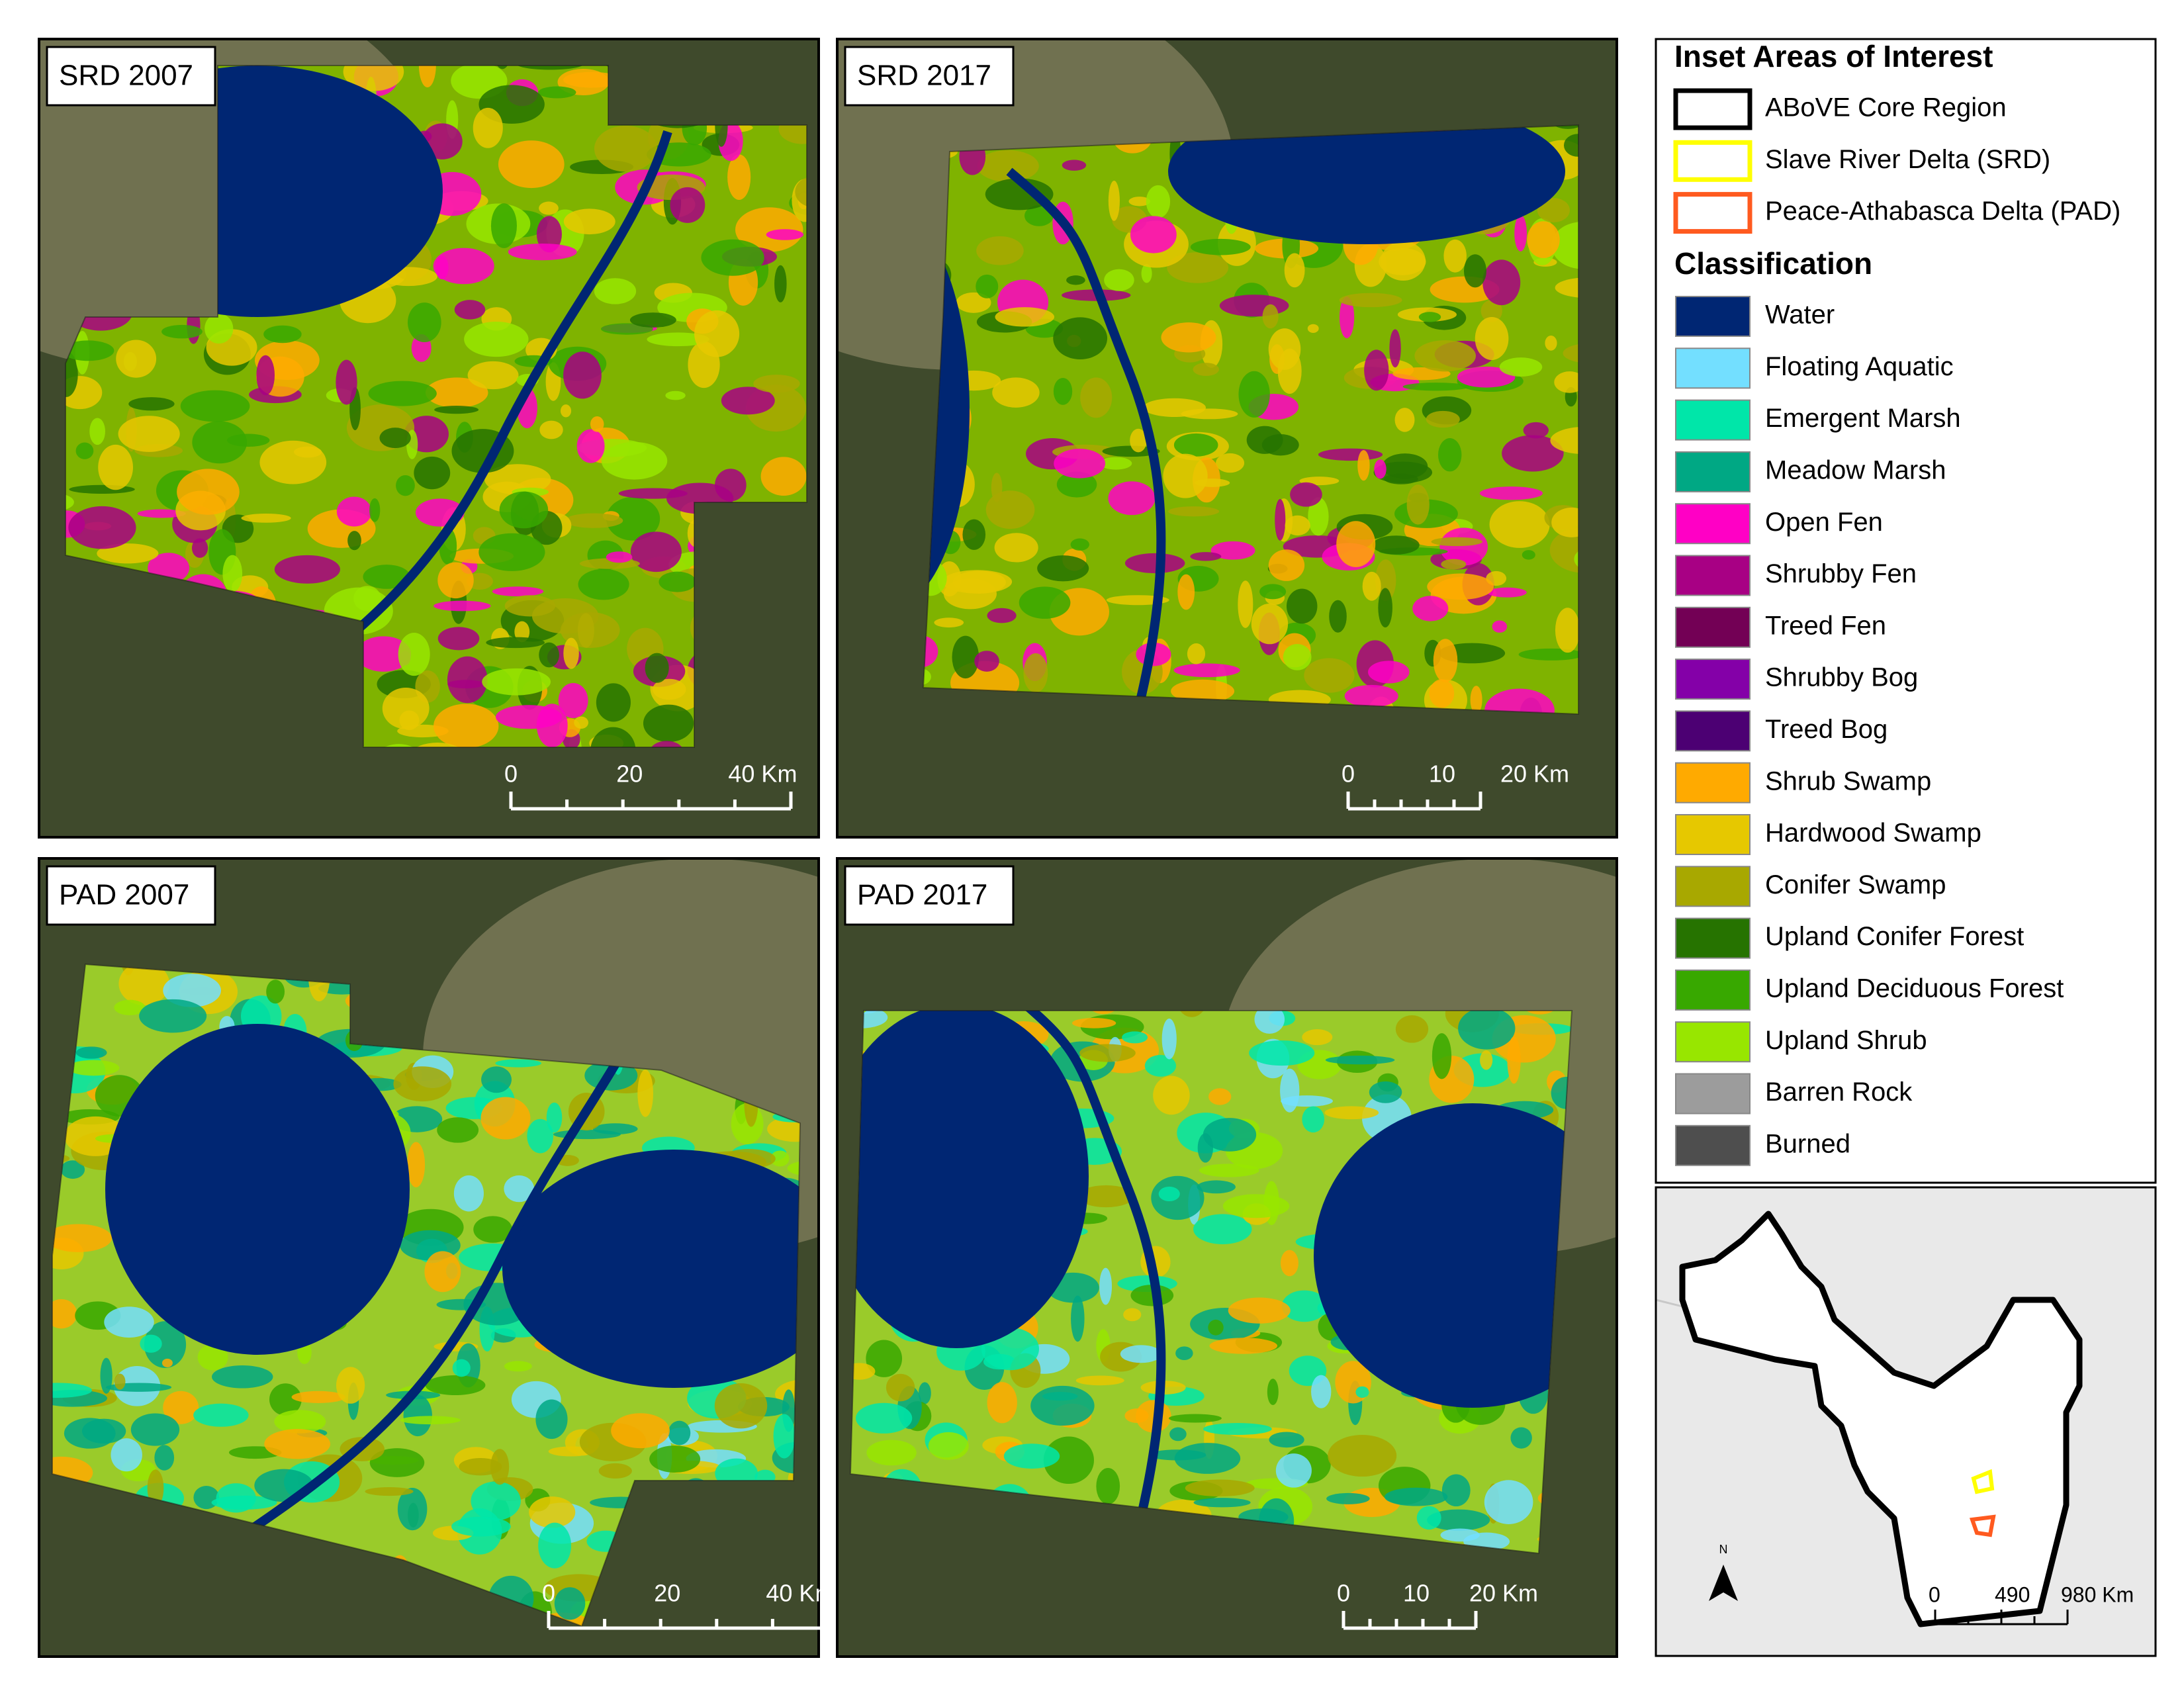  Describe the element at coordinates (131, 895) in the screenshot. I see `panel-title-box` at that location.